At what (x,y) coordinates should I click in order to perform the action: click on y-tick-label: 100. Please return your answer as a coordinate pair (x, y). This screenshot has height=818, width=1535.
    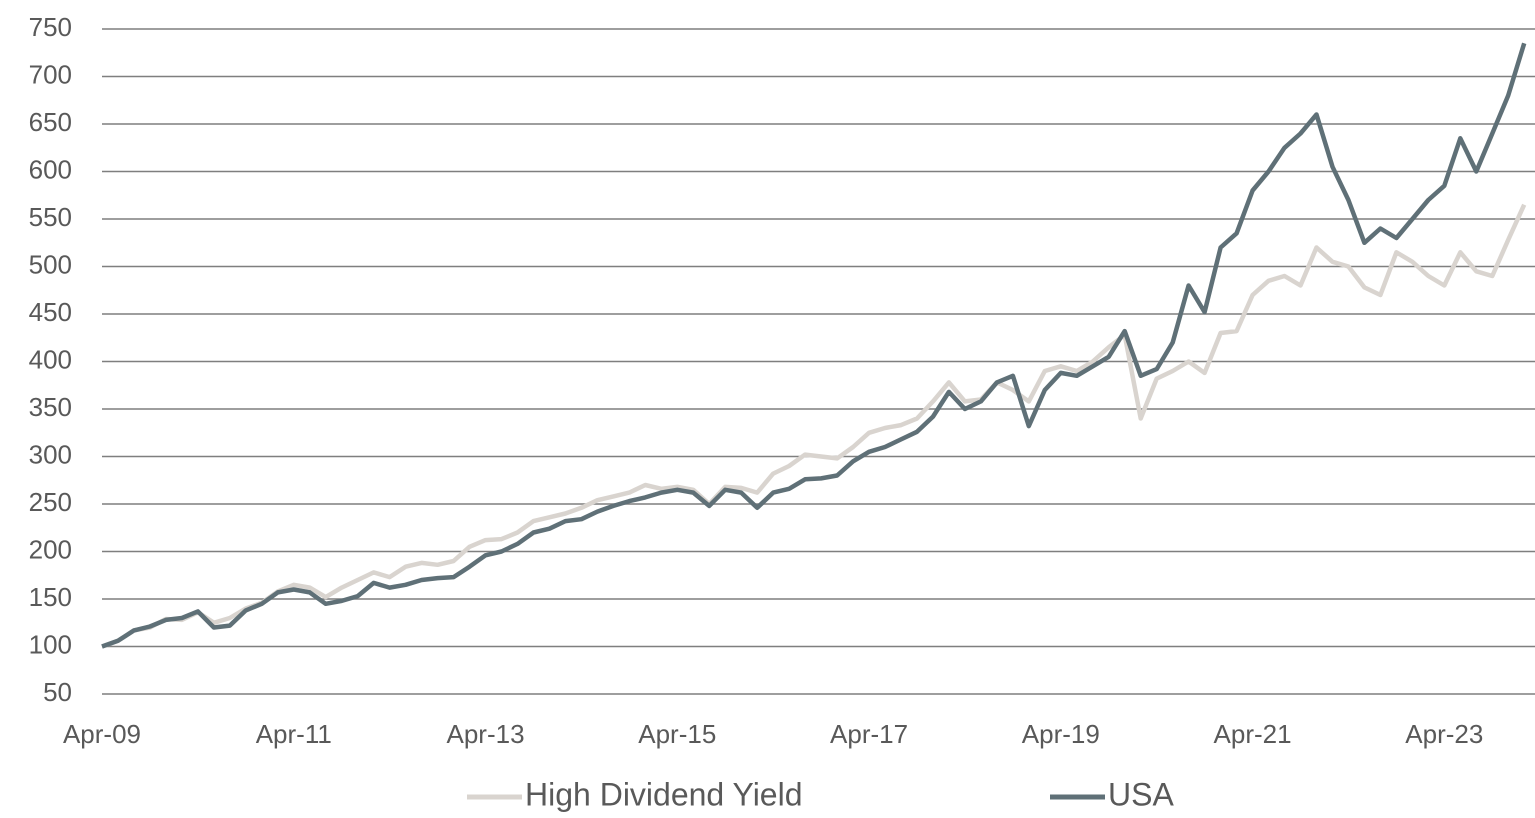
    Looking at the image, I should click on (50, 644).